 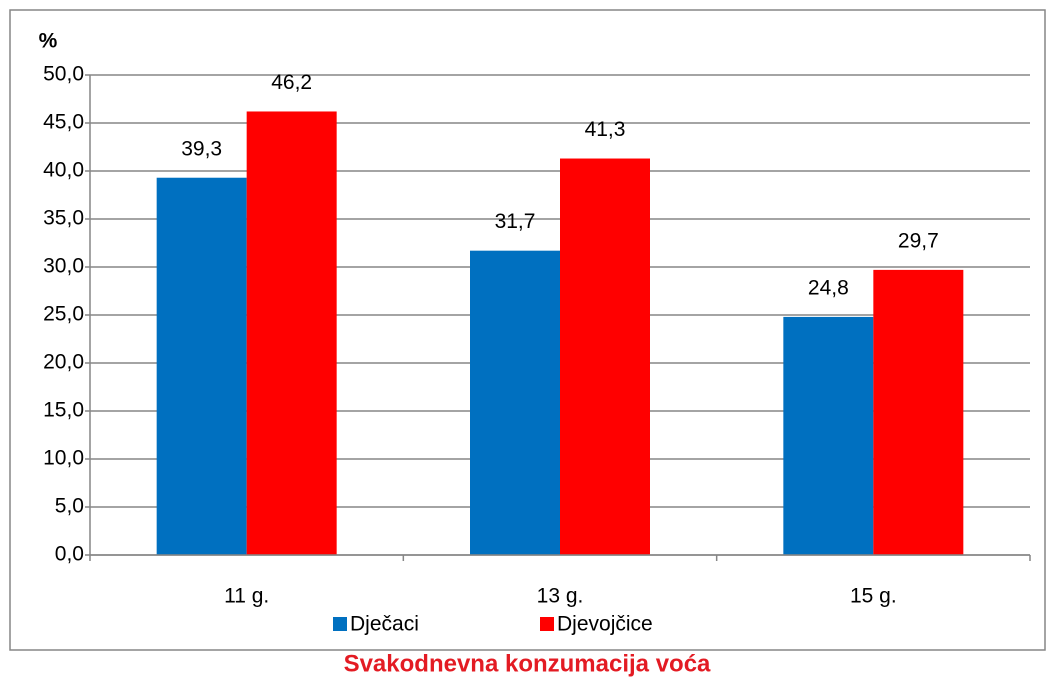 I want to click on y-tick-label: 0,0, so click(x=69, y=554).